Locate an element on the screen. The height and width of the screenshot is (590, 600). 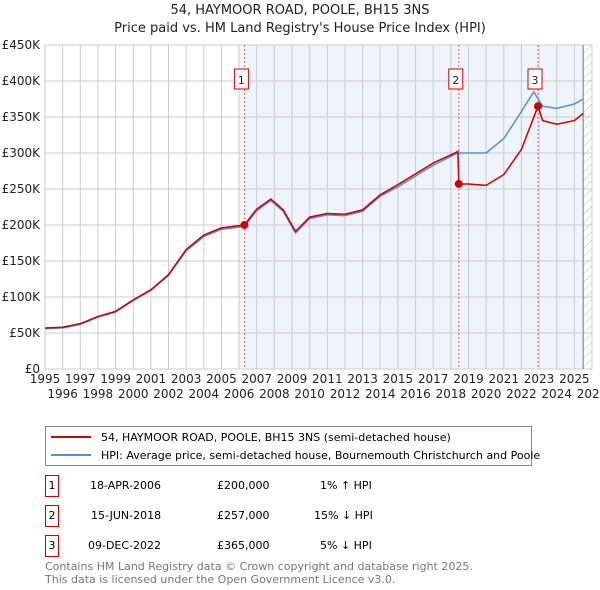
sale-marker: 3 is located at coordinates (52, 546).